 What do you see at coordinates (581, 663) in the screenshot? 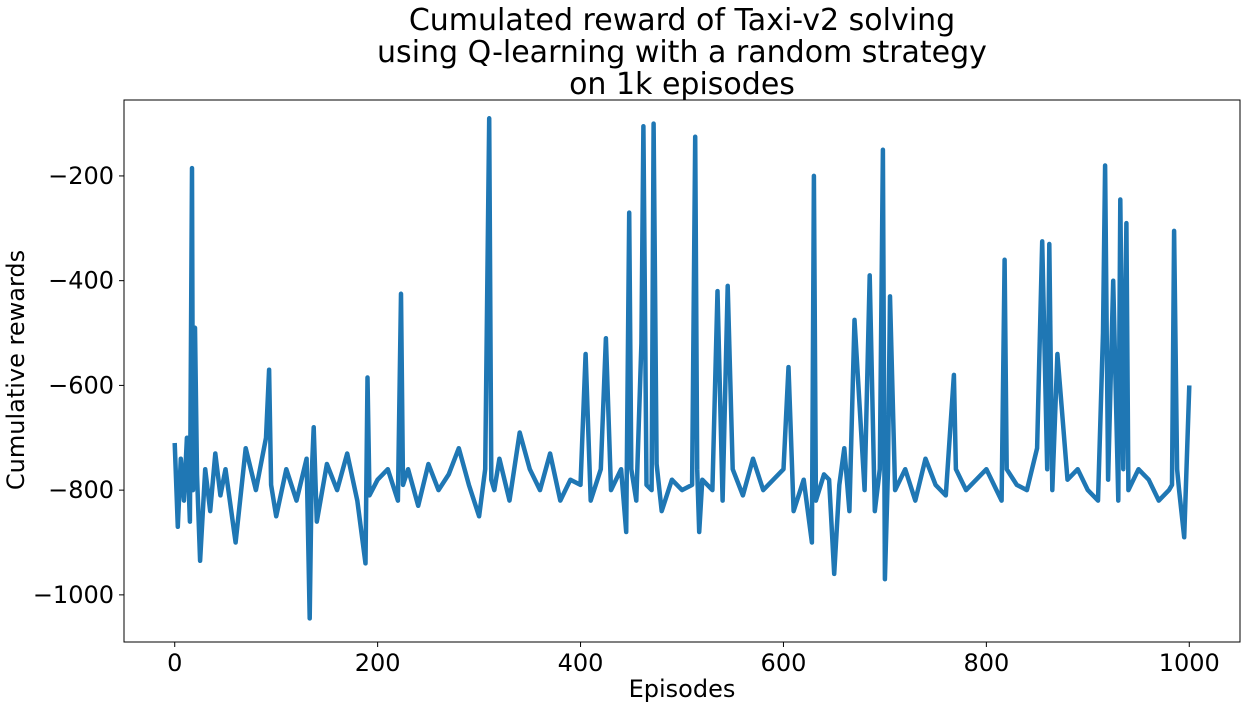
I see `x-tick-label: 400` at bounding box center [581, 663].